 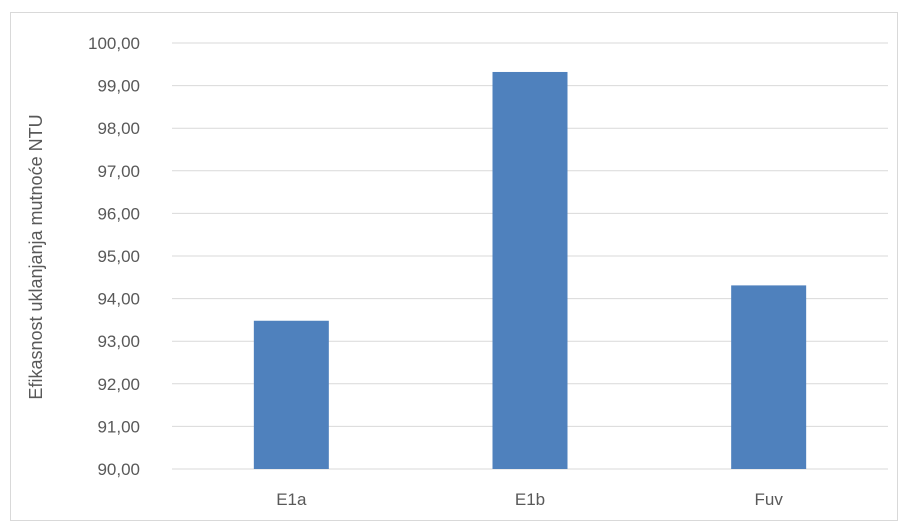 What do you see at coordinates (114, 43) in the screenshot?
I see `y-tick-label: 100,00` at bounding box center [114, 43].